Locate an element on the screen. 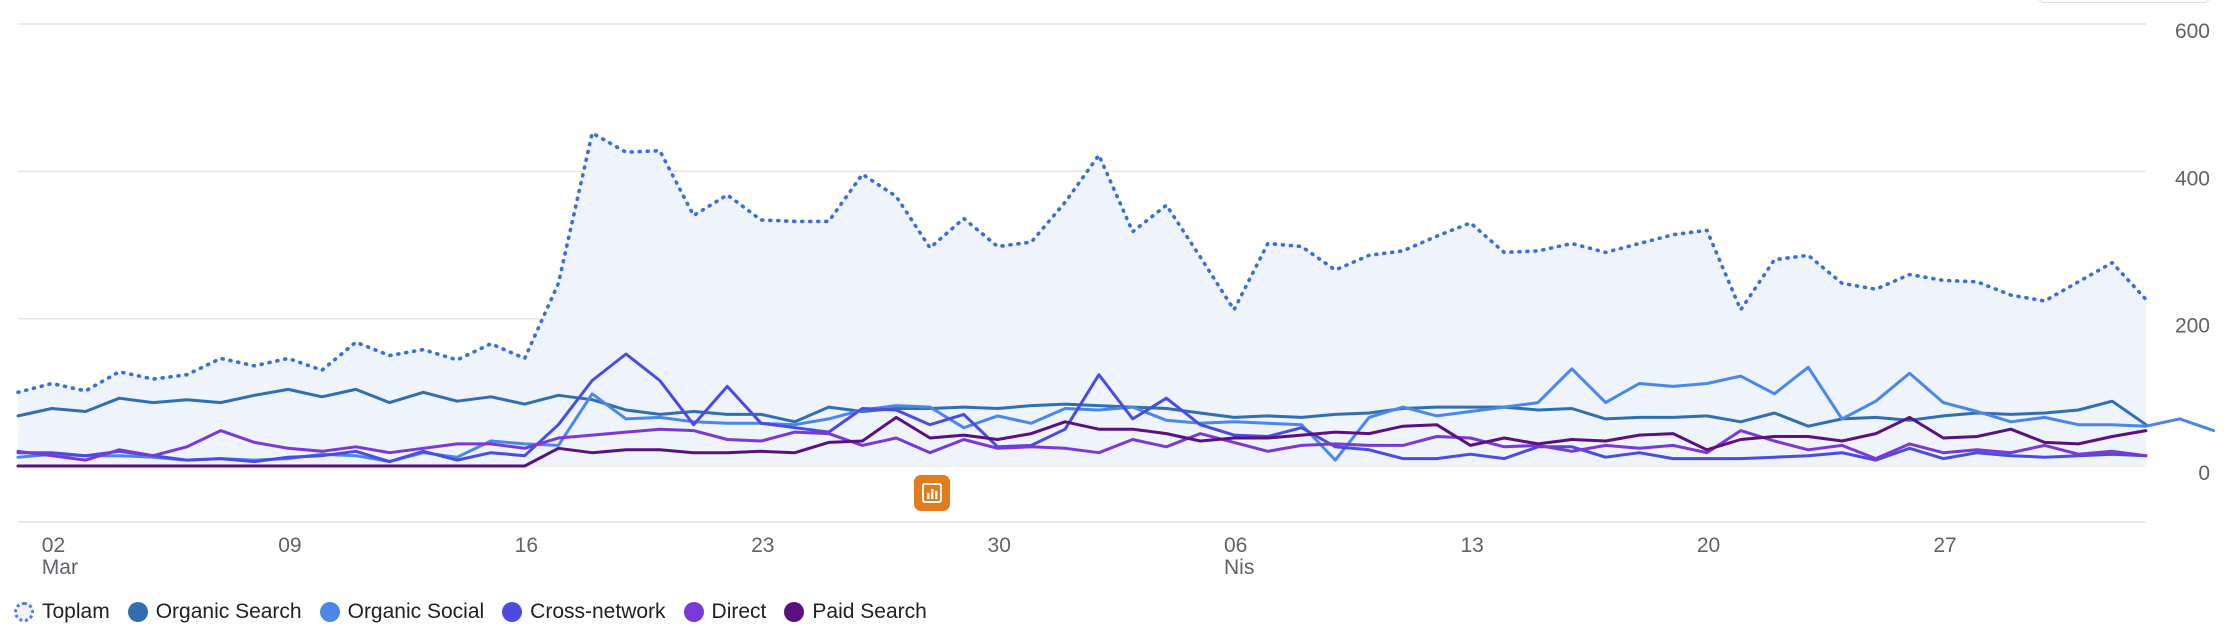 This screenshot has width=2232, height=640. x-tick-label: 23 is located at coordinates (762, 545).